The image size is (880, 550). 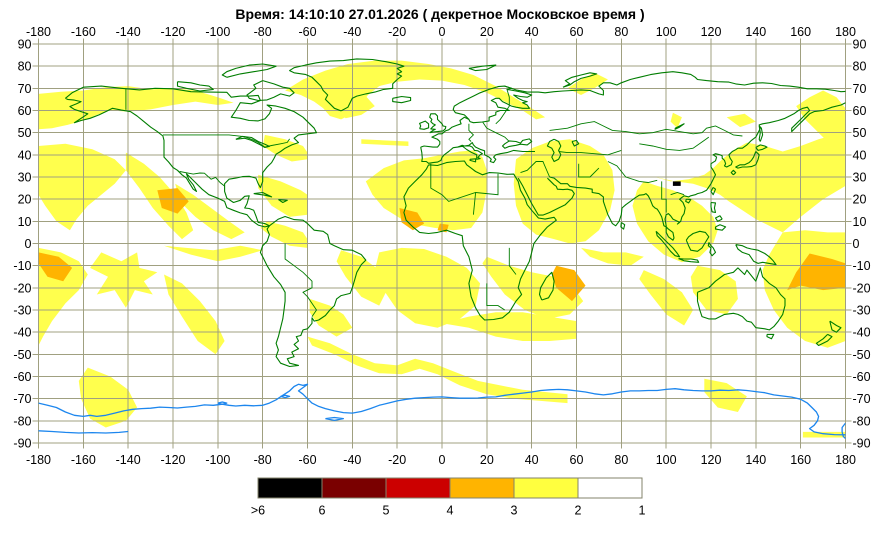 What do you see at coordinates (38, 460) in the screenshot?
I see `lon-tick-label-bottom: -180` at bounding box center [38, 460].